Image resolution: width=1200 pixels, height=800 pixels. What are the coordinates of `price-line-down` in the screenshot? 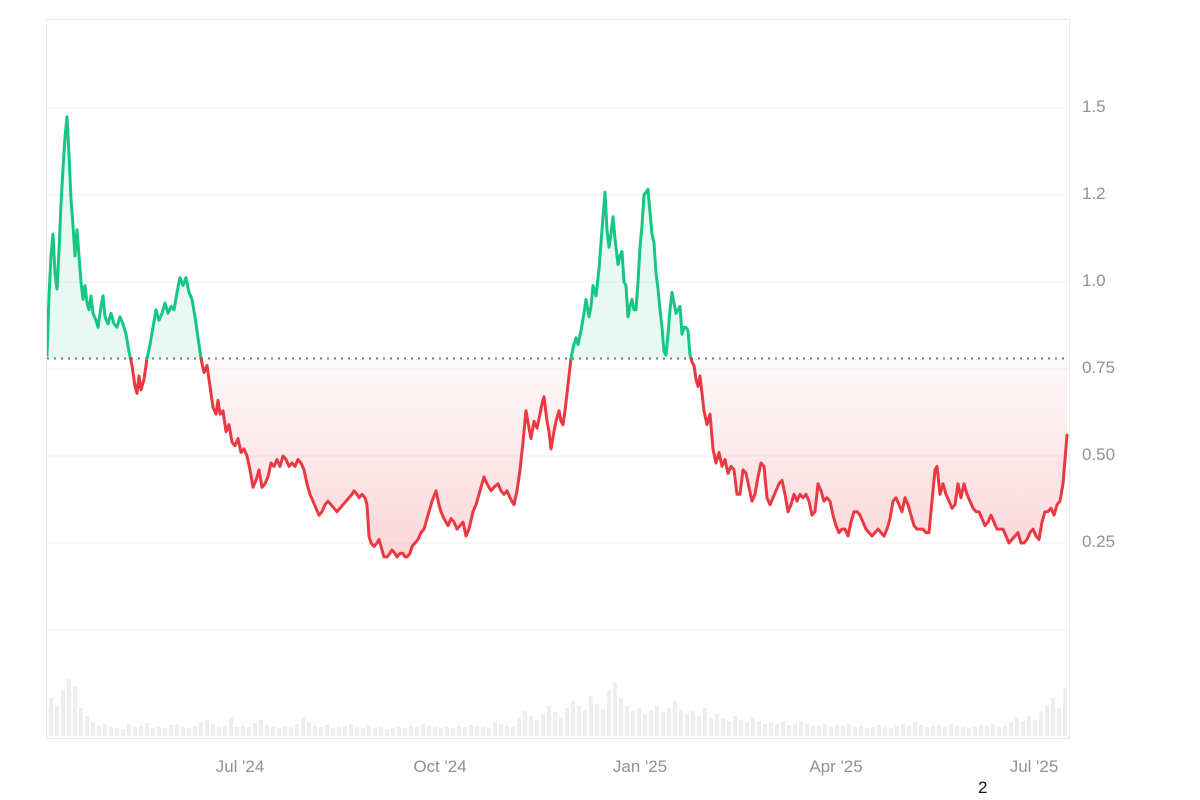 It's located at (879, 451).